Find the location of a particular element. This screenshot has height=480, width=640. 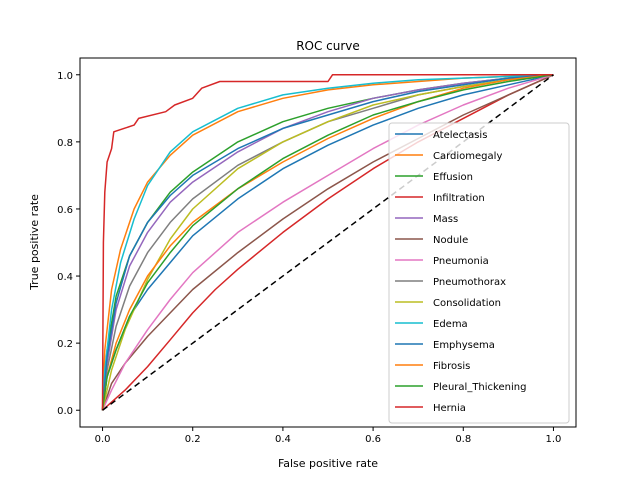

y-tick-label: 0.4 is located at coordinates (65, 277).